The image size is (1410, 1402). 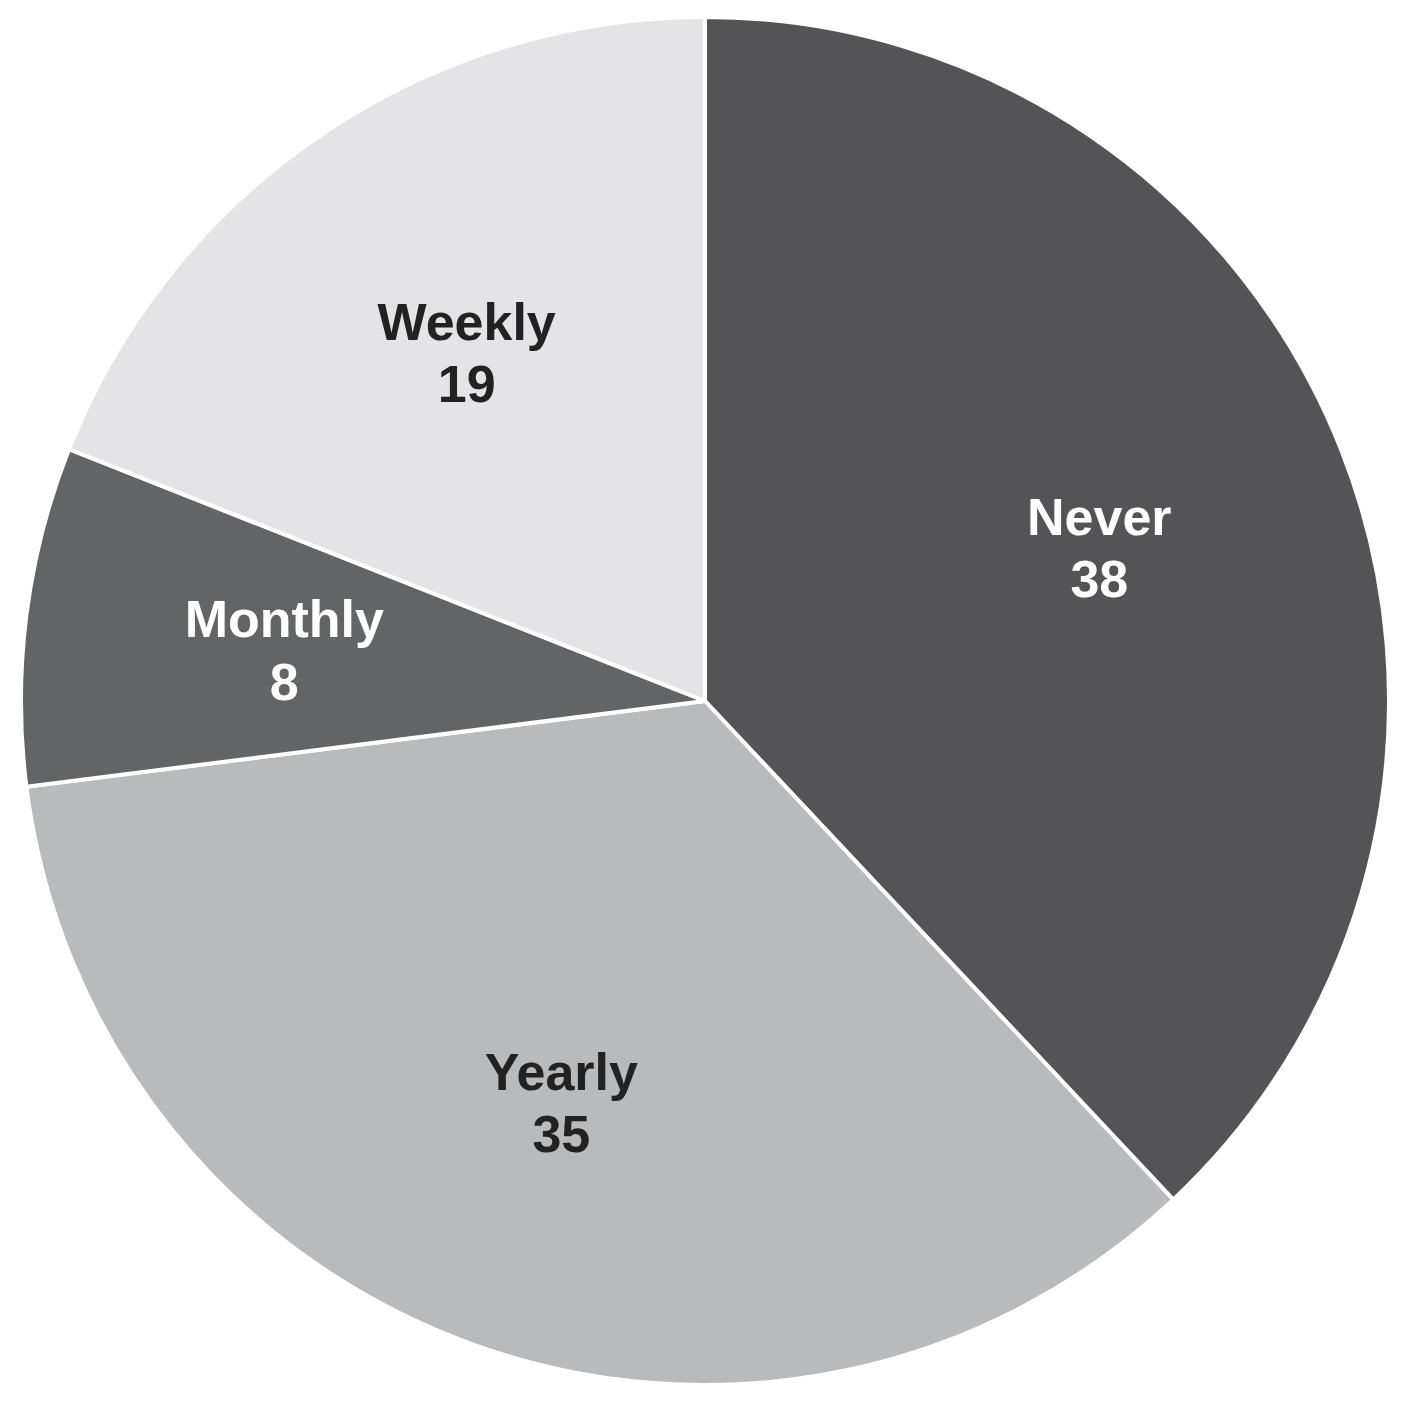 I want to click on slice-label: Weekly, so click(x=466, y=321).